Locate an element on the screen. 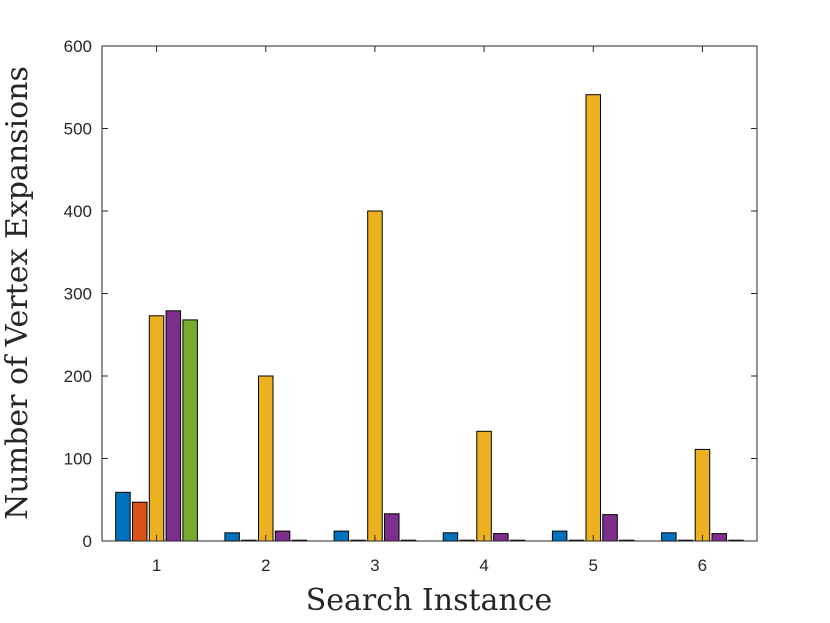 The height and width of the screenshot is (623, 830). x-tick-label: 2 is located at coordinates (265, 565).